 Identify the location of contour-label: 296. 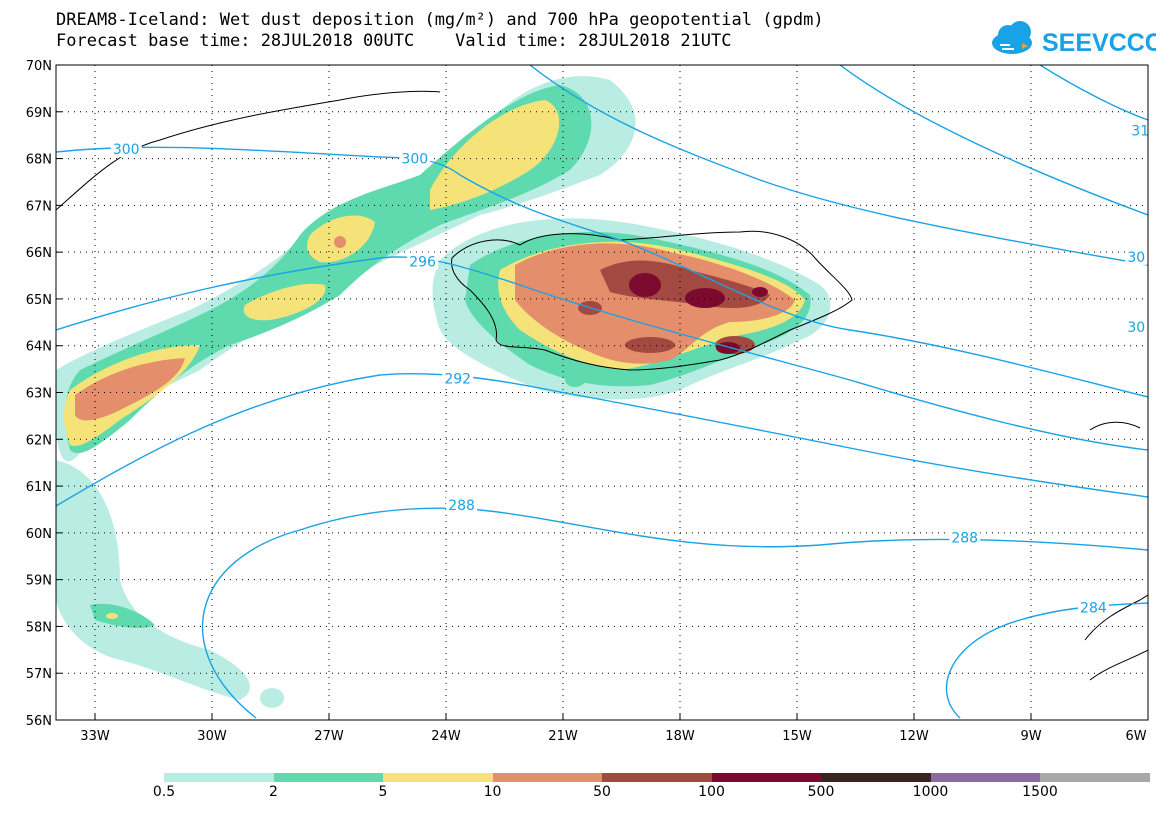
(422, 263).